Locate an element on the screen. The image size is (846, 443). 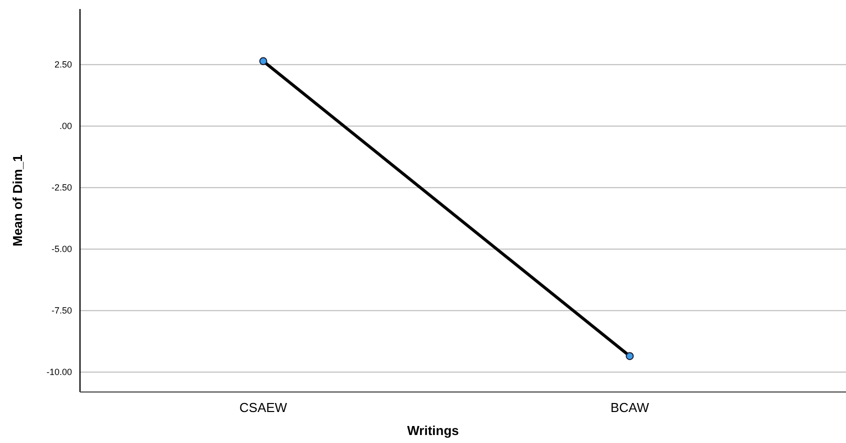
y-tick-label: -2.50 is located at coordinates (61, 187).